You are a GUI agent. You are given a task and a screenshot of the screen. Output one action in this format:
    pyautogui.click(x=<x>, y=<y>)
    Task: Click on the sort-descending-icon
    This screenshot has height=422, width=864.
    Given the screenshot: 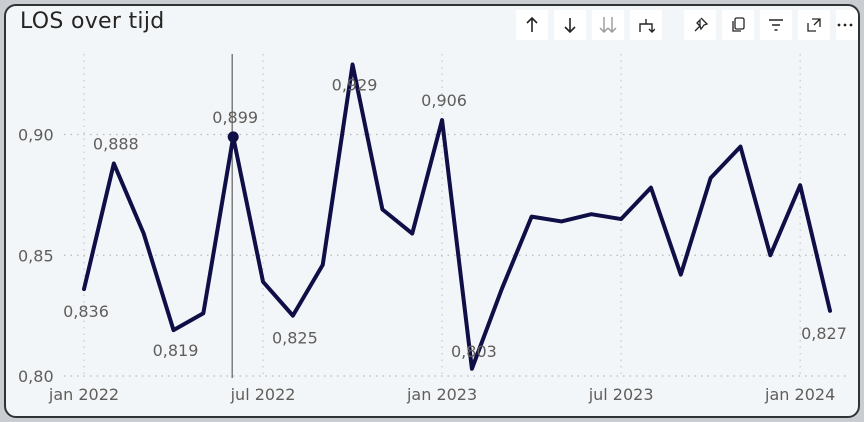 What is the action you would take?
    pyautogui.click(x=570, y=26)
    